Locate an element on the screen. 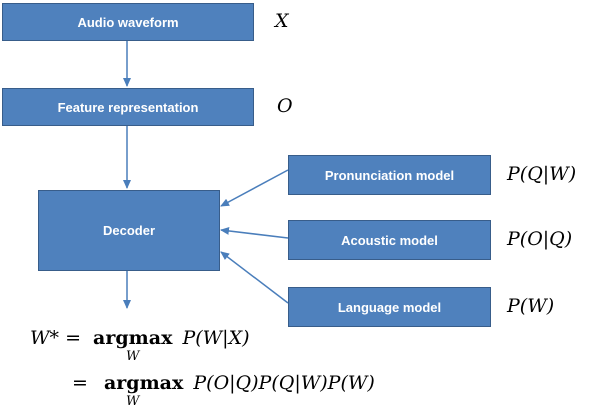 The image size is (591, 412). pronunciation-symbol: P(Q|W) is located at coordinates (542, 174).